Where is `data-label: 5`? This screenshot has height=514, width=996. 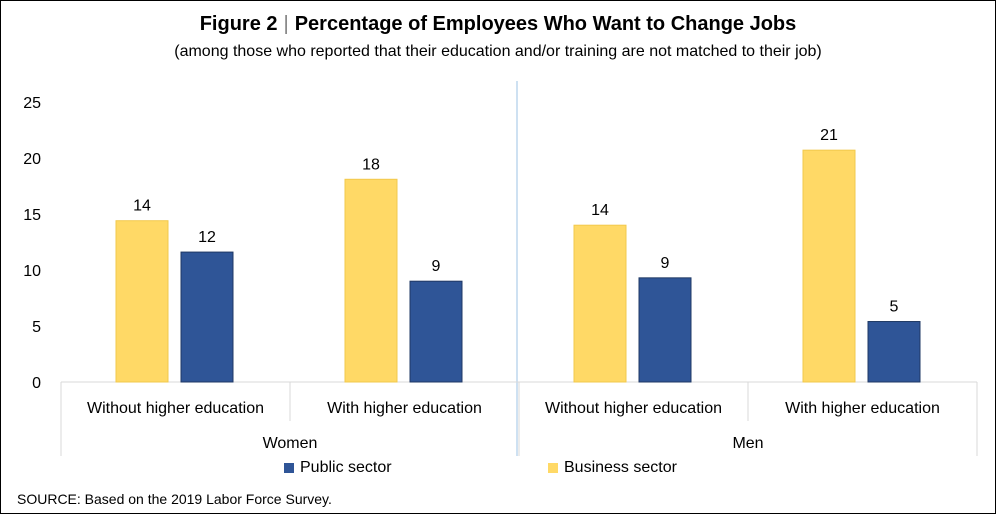 data-label: 5 is located at coordinates (894, 307).